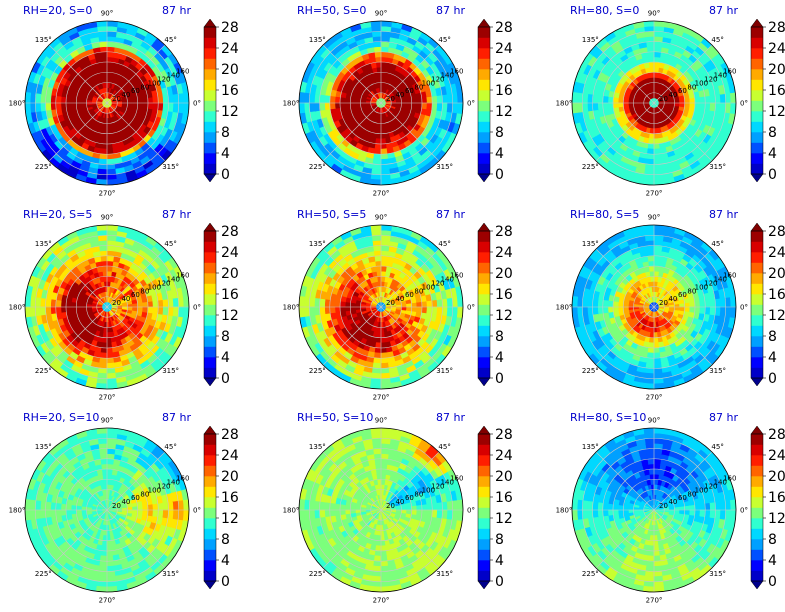 This screenshot has height=612, width=785. Describe the element at coordinates (173, 76) in the screenshot. I see `radial-tick-label: 140` at that location.